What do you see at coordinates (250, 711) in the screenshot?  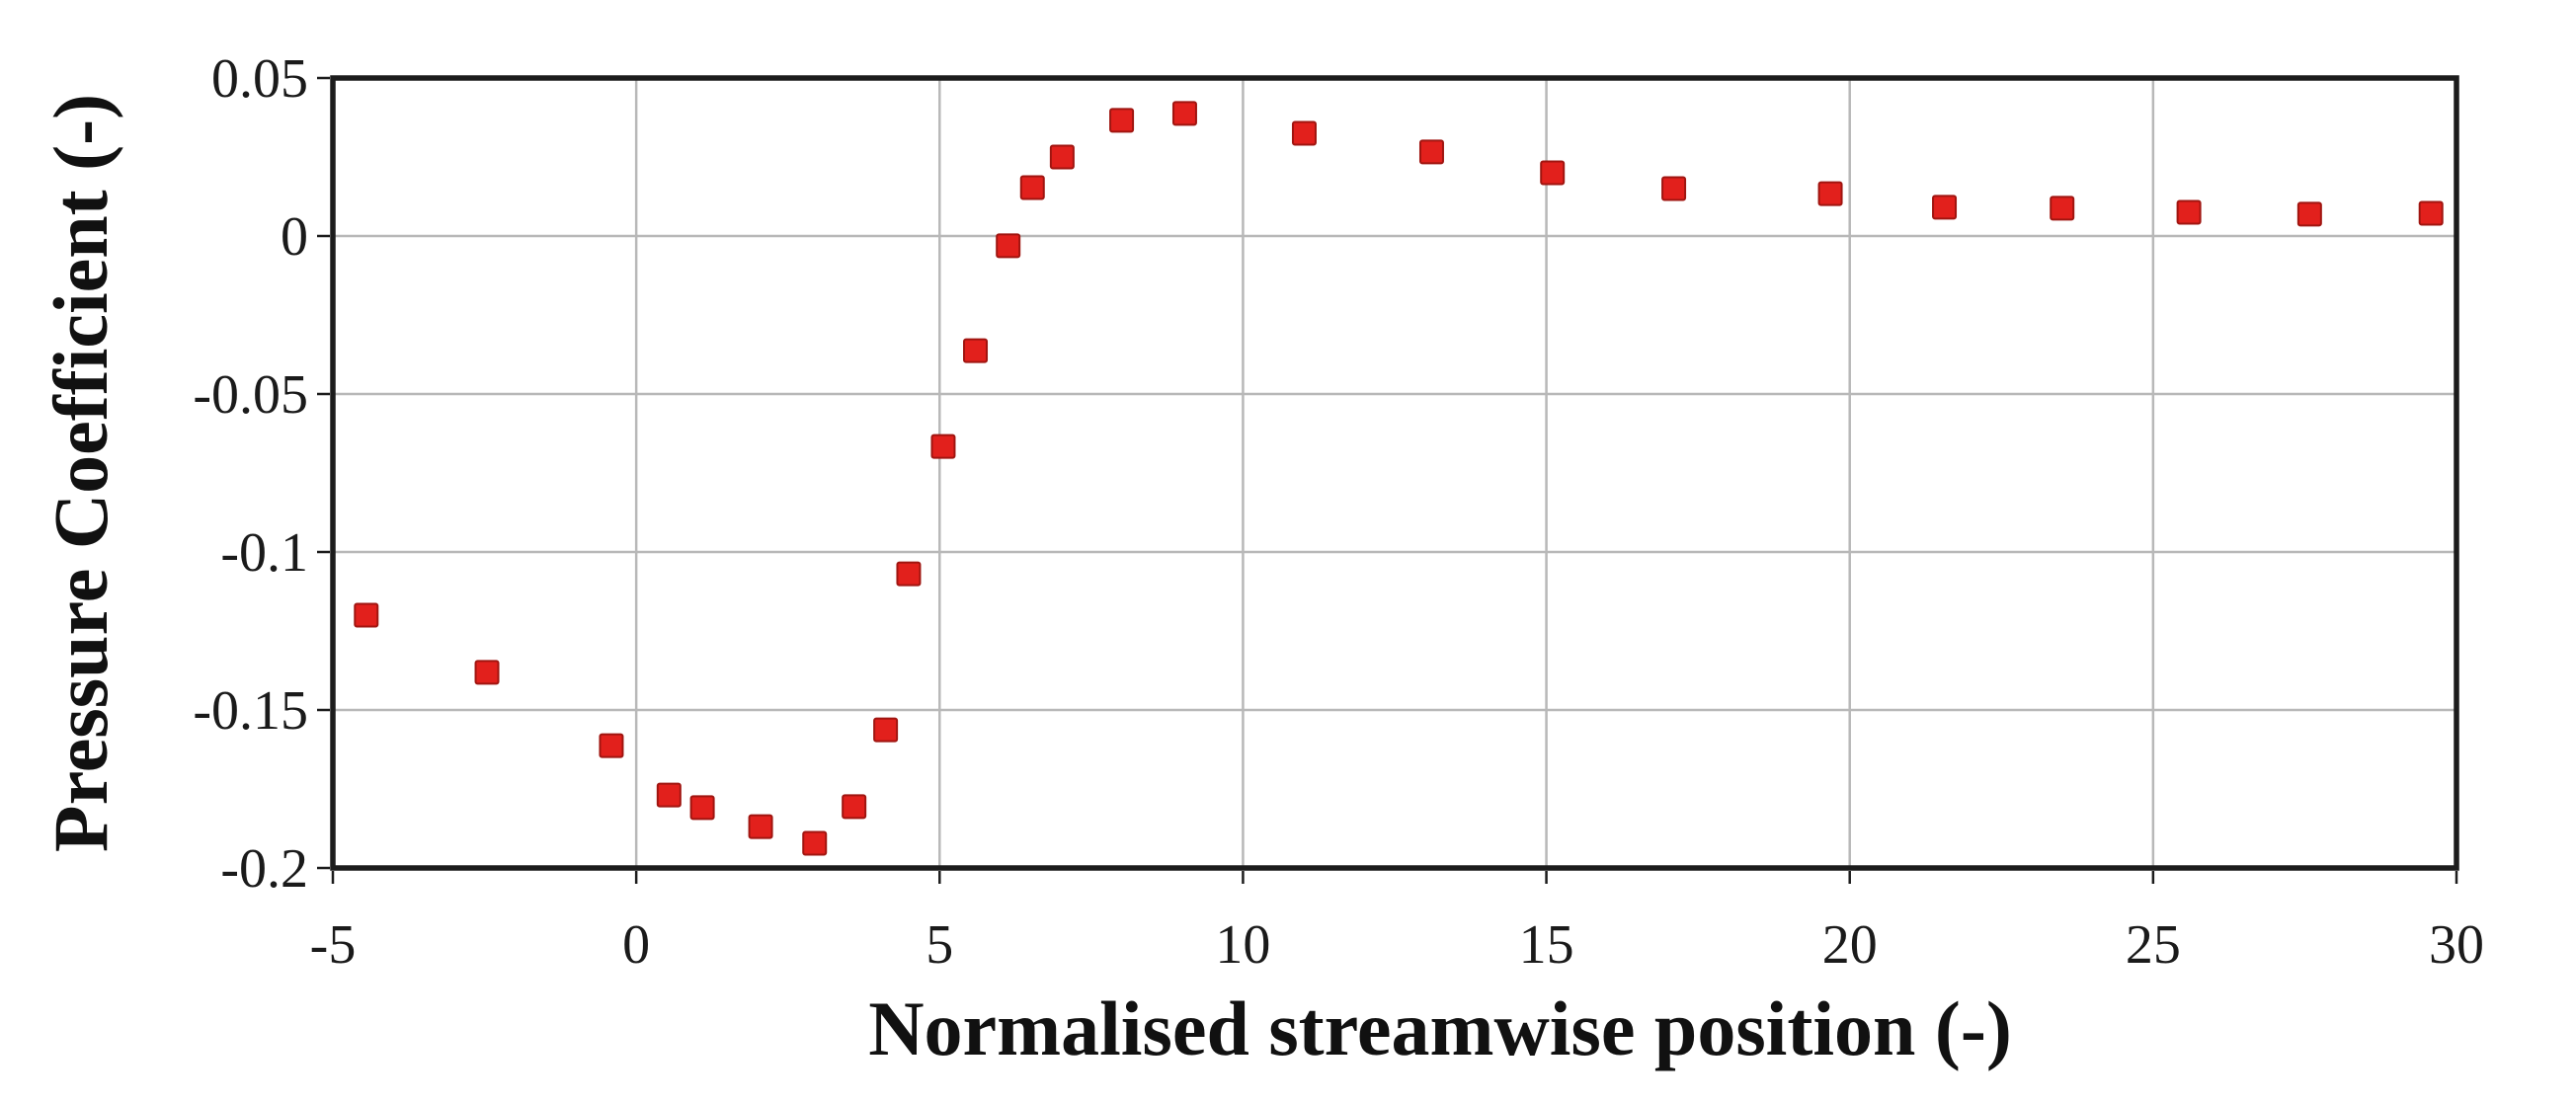 I see `y-tick-label: -0.15` at bounding box center [250, 711].